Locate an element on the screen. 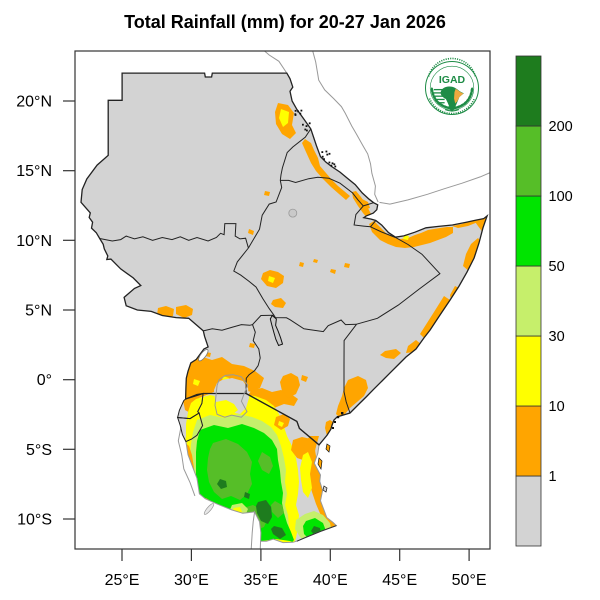 Image resolution: width=600 pixels, height=600 pixels. svg-text: 50°E is located at coordinates (469, 580).